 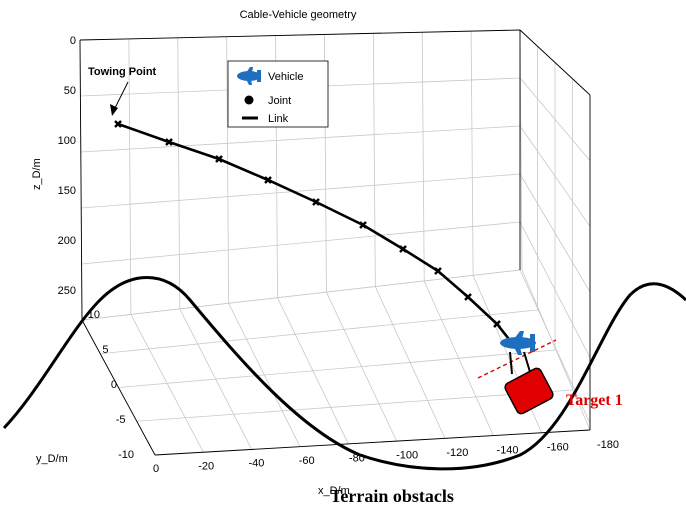 I want to click on z-tick-label: 150, so click(x=67, y=191).